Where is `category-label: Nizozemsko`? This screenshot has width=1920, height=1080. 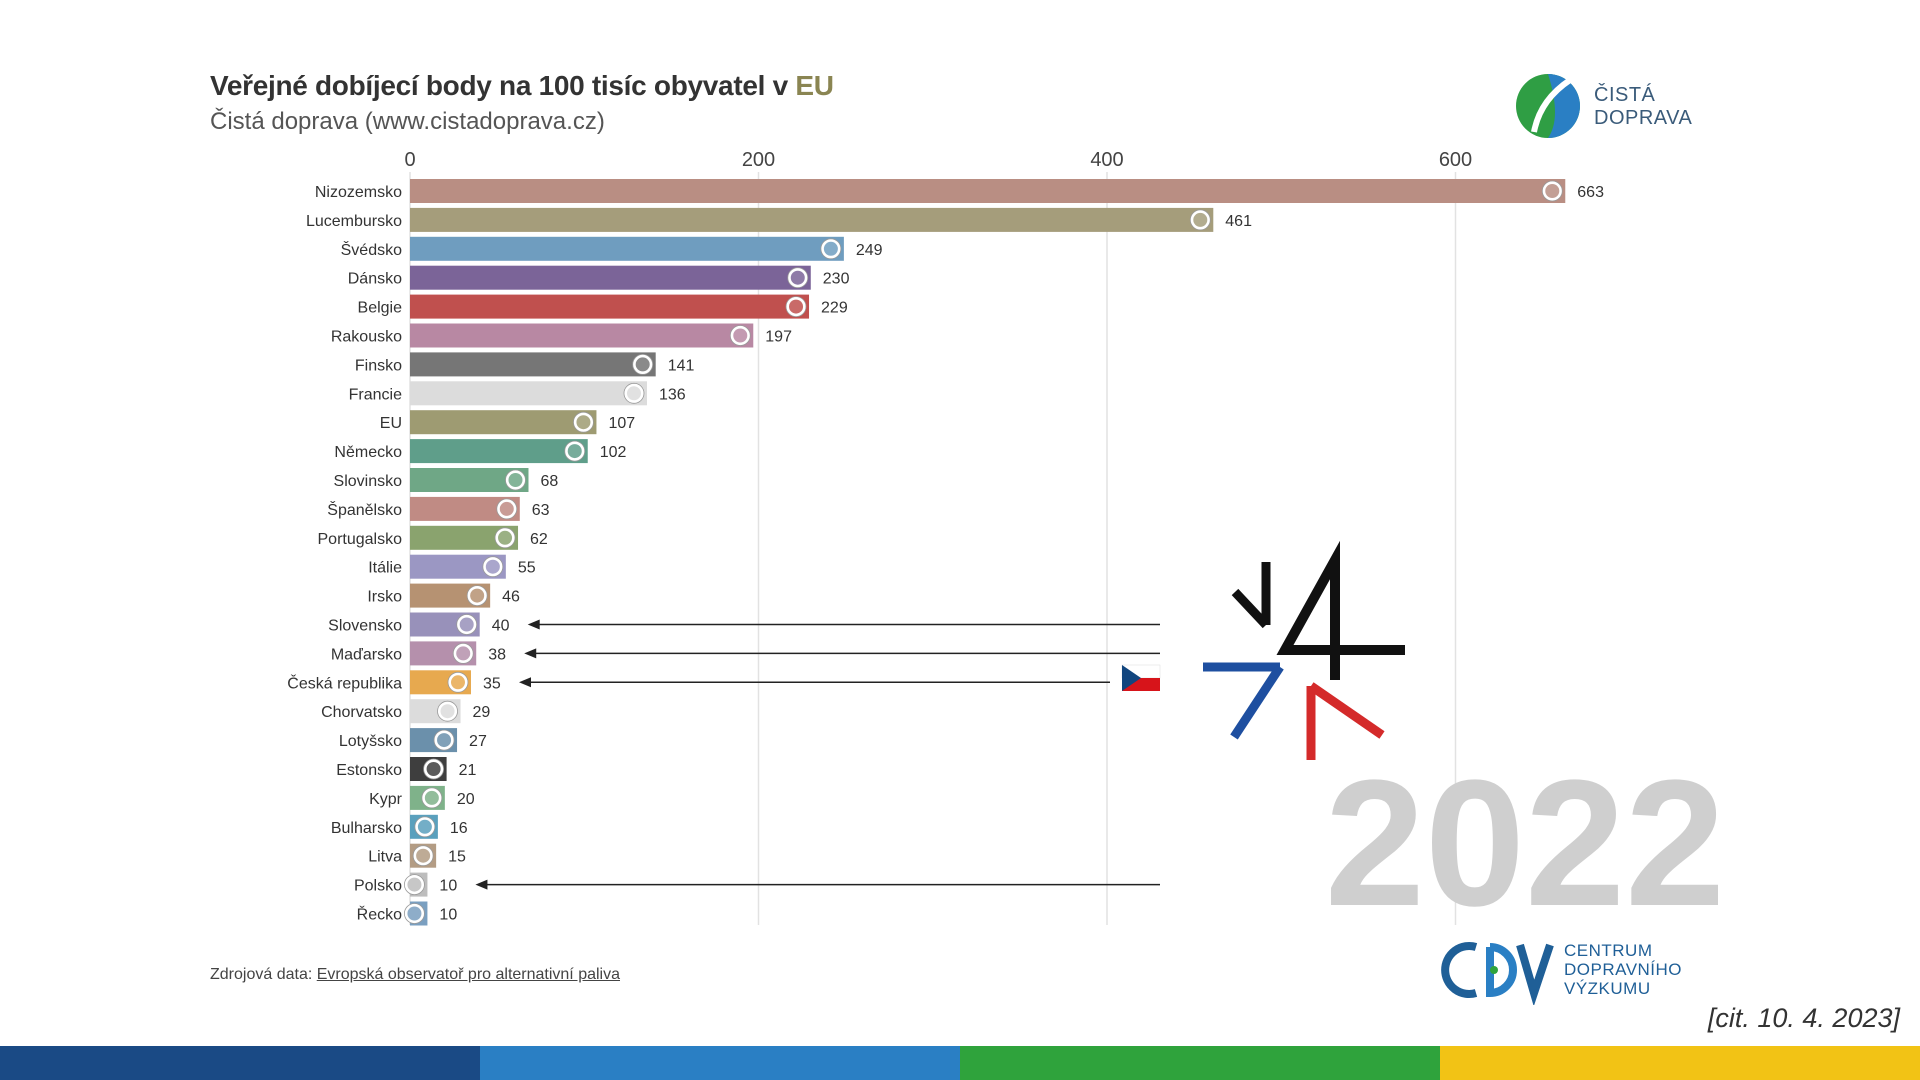
category-label: Nizozemsko is located at coordinates (358, 192).